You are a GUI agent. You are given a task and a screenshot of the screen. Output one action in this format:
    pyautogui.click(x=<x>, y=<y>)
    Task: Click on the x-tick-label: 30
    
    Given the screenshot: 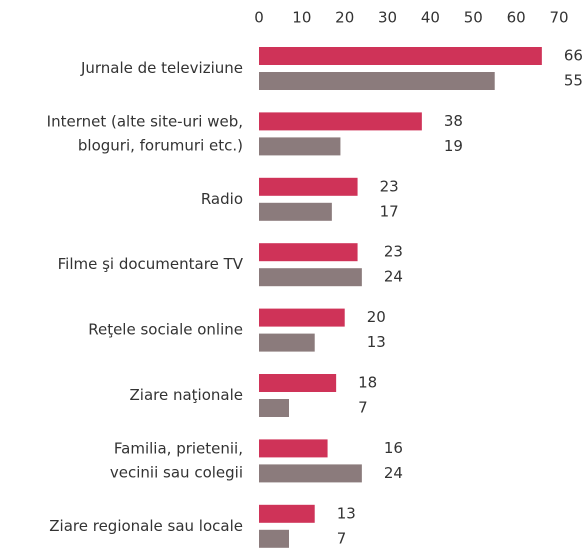 What is the action you would take?
    pyautogui.click(x=387, y=18)
    